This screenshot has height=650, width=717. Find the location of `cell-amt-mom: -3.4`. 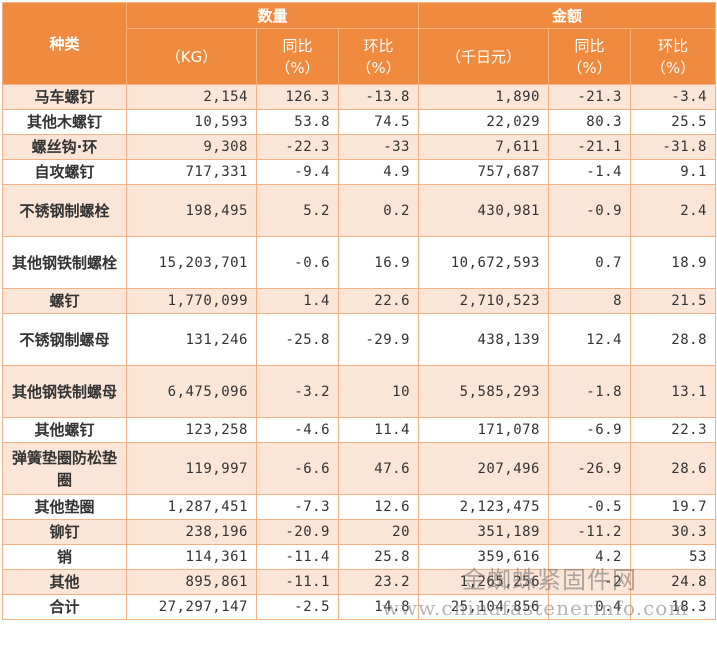

cell-amt-mom: -3.4 is located at coordinates (673, 97).